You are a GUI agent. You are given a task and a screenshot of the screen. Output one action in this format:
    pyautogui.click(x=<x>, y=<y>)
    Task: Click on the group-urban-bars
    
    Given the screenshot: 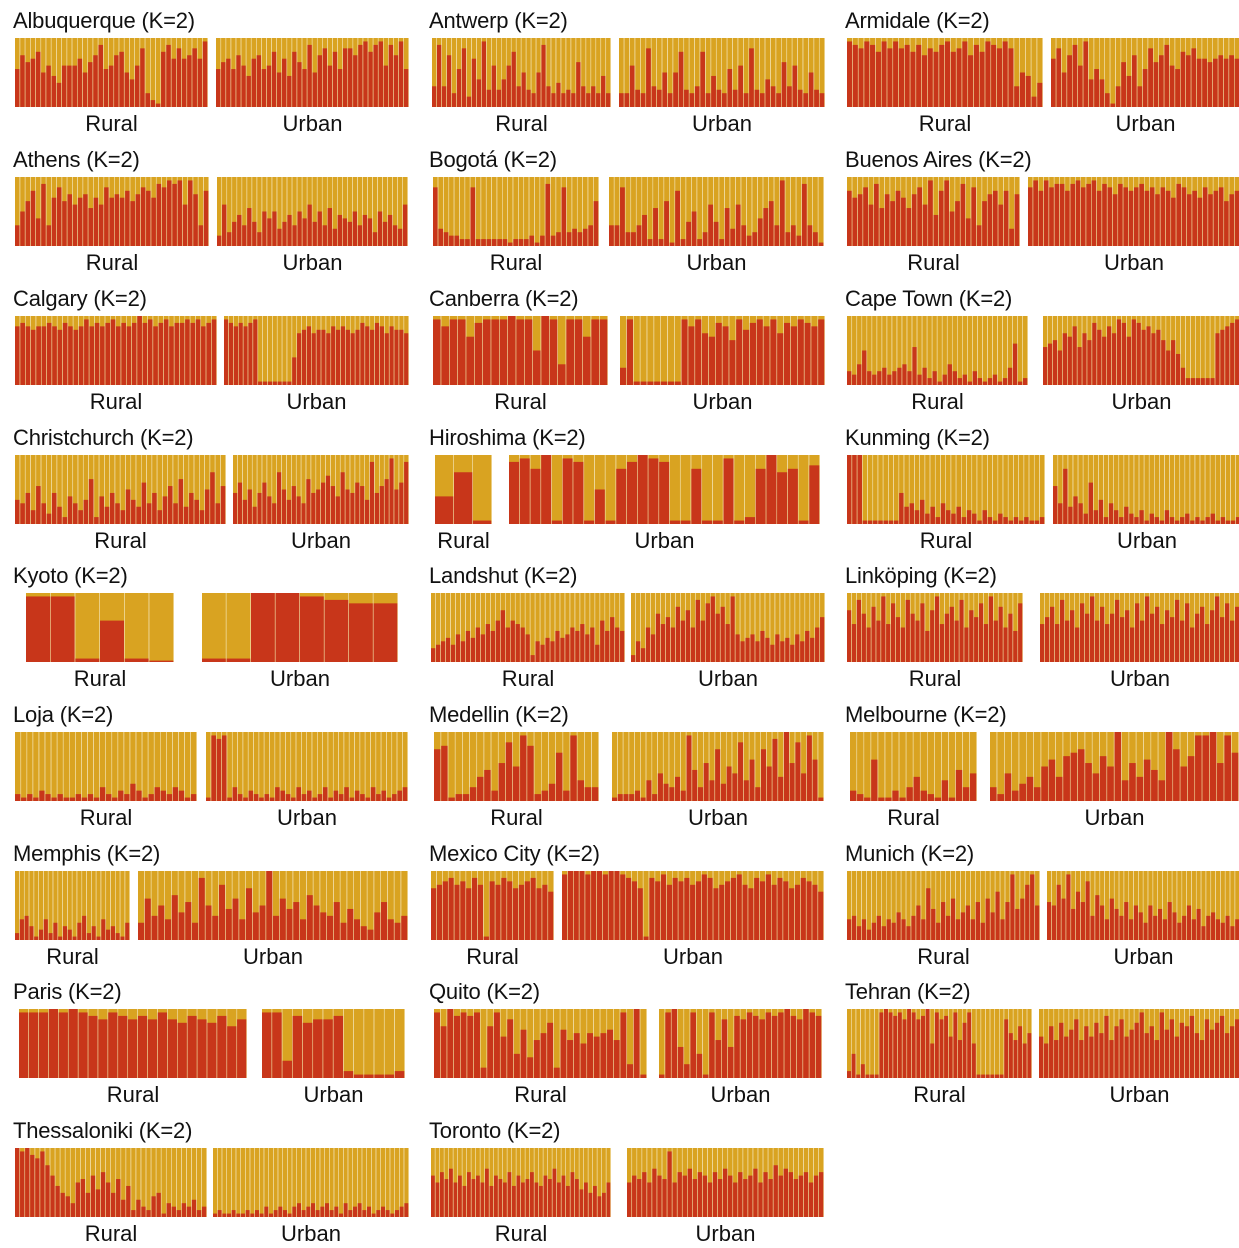 What is the action you would take?
    pyautogui.click(x=312, y=211)
    